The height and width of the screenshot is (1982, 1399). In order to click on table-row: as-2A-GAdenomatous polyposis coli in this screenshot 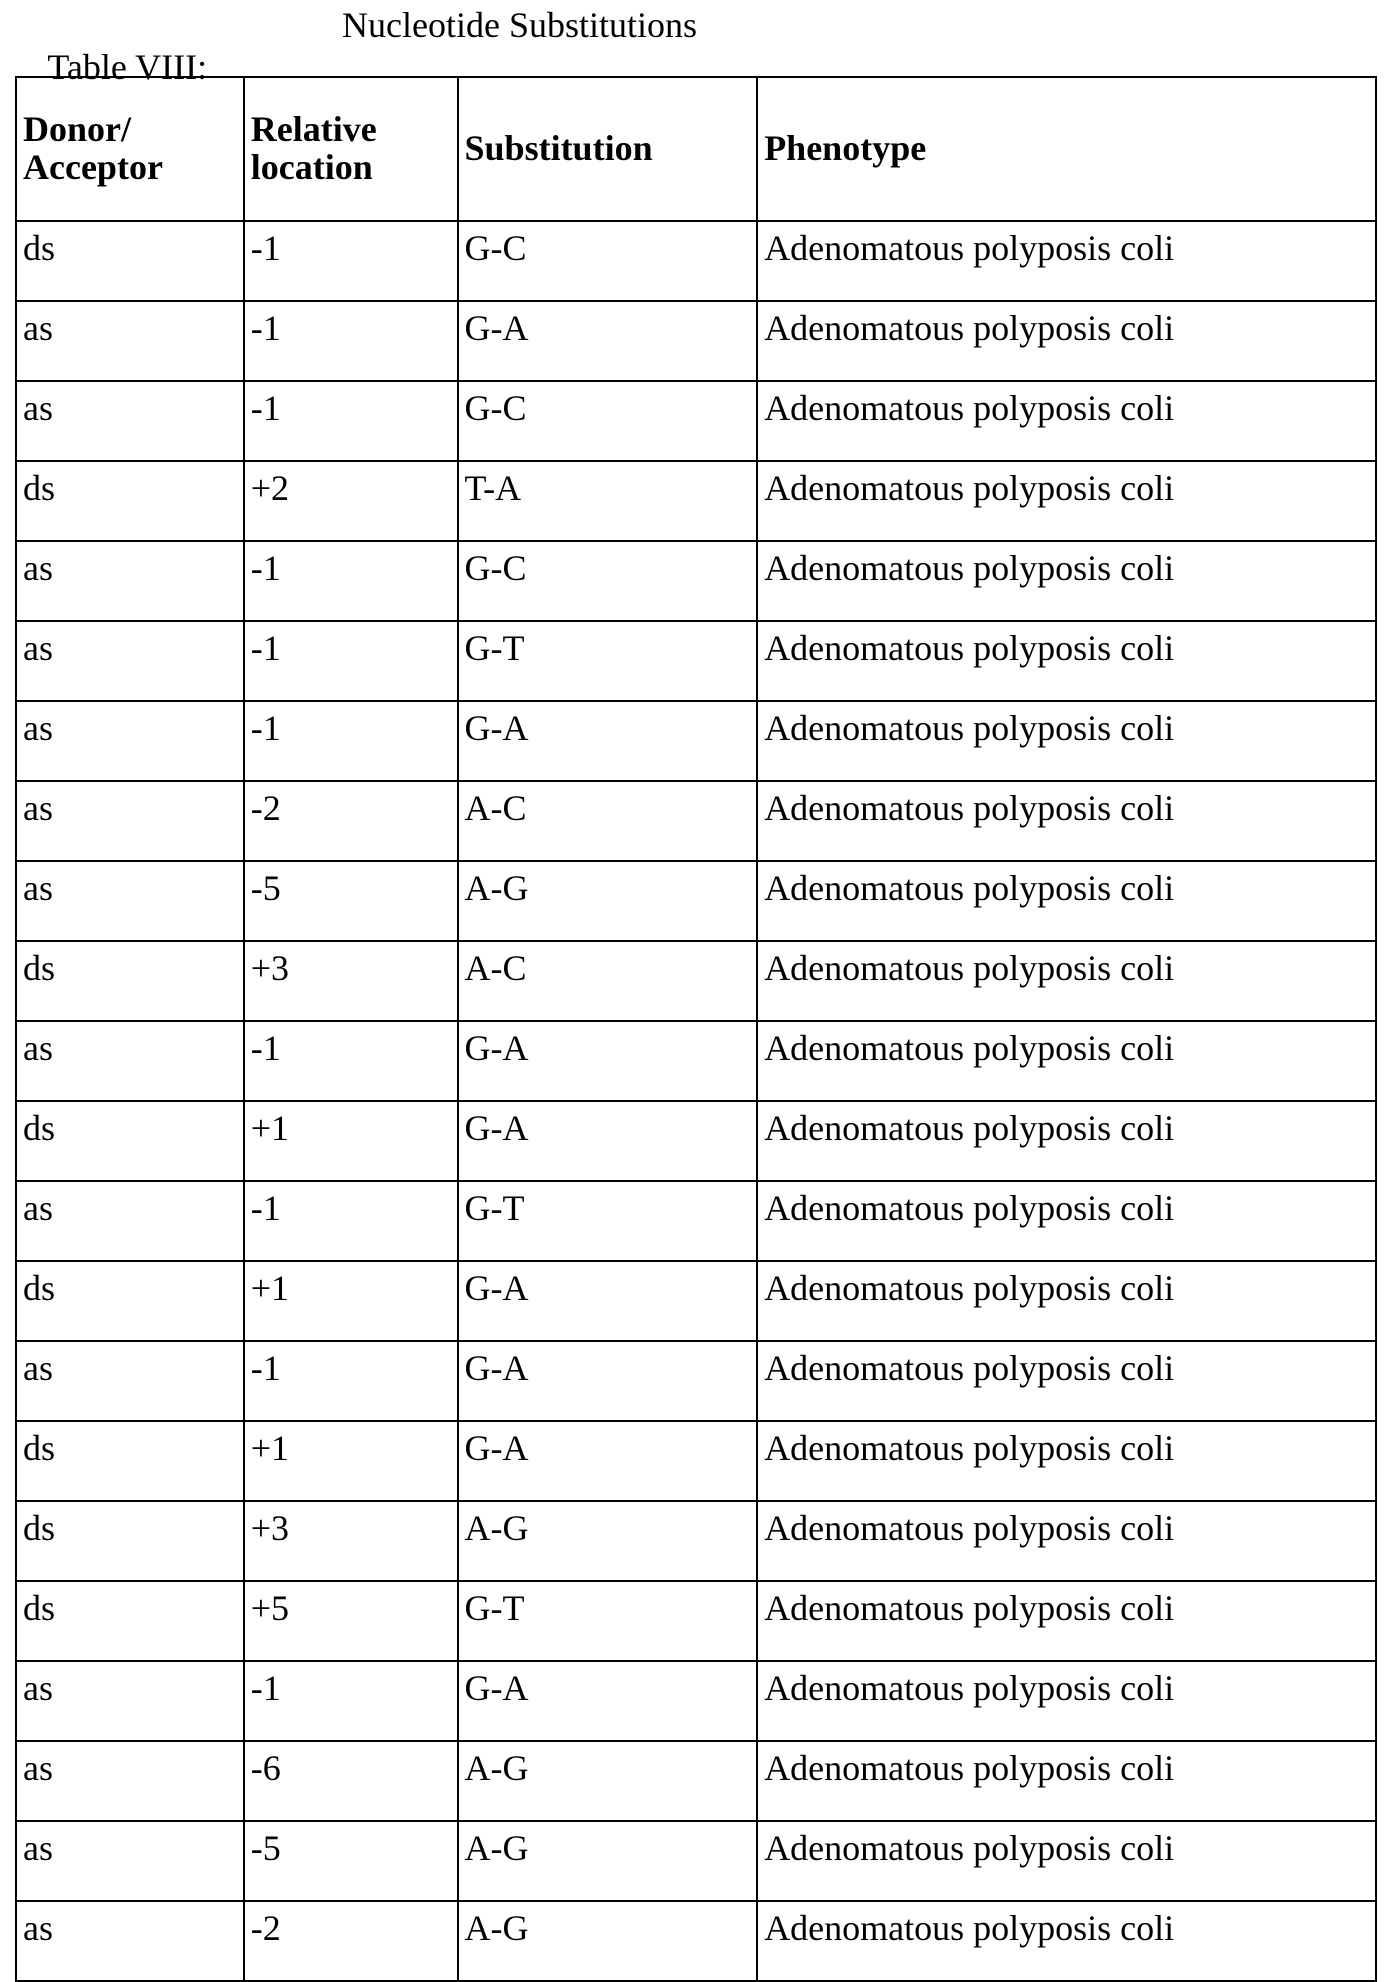, I will do `click(696, 1941)`.